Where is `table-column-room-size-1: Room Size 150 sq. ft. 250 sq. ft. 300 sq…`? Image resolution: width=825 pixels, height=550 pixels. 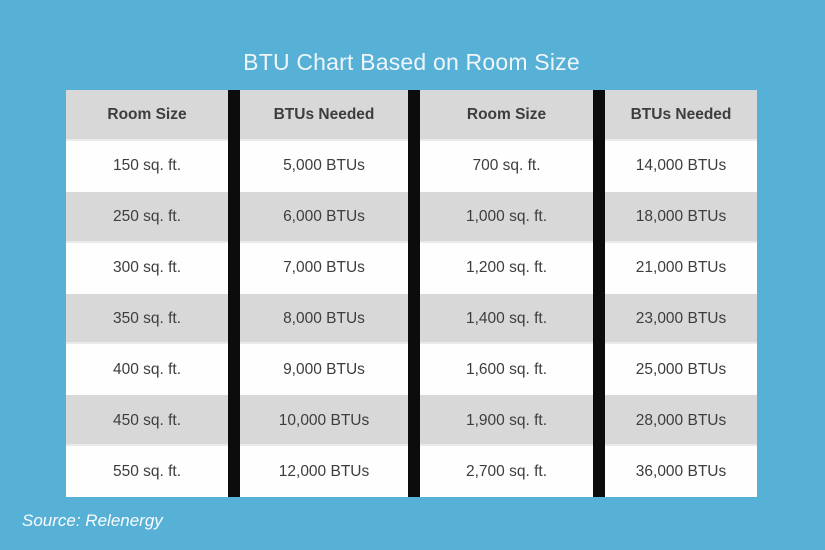 table-column-room-size-1: Room Size 150 sq. ft. 250 sq. ft. 300 sq… is located at coordinates (147, 293).